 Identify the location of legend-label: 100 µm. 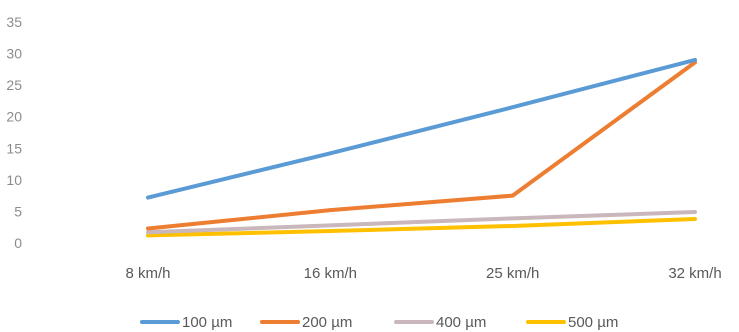
(207, 322).